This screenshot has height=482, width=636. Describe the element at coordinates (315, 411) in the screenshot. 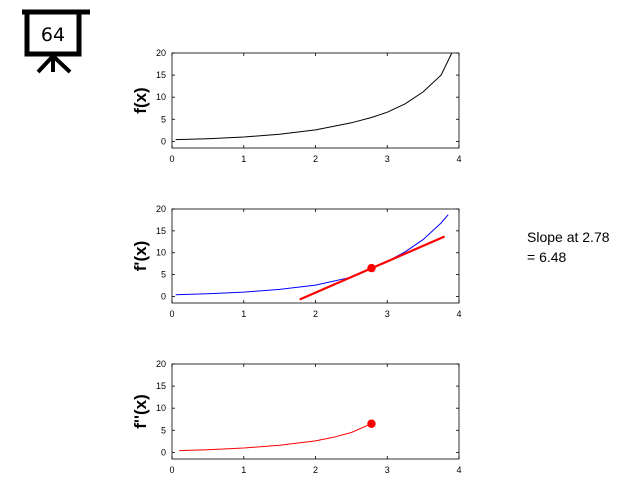

I see `axes-box-f-double-prime` at that location.